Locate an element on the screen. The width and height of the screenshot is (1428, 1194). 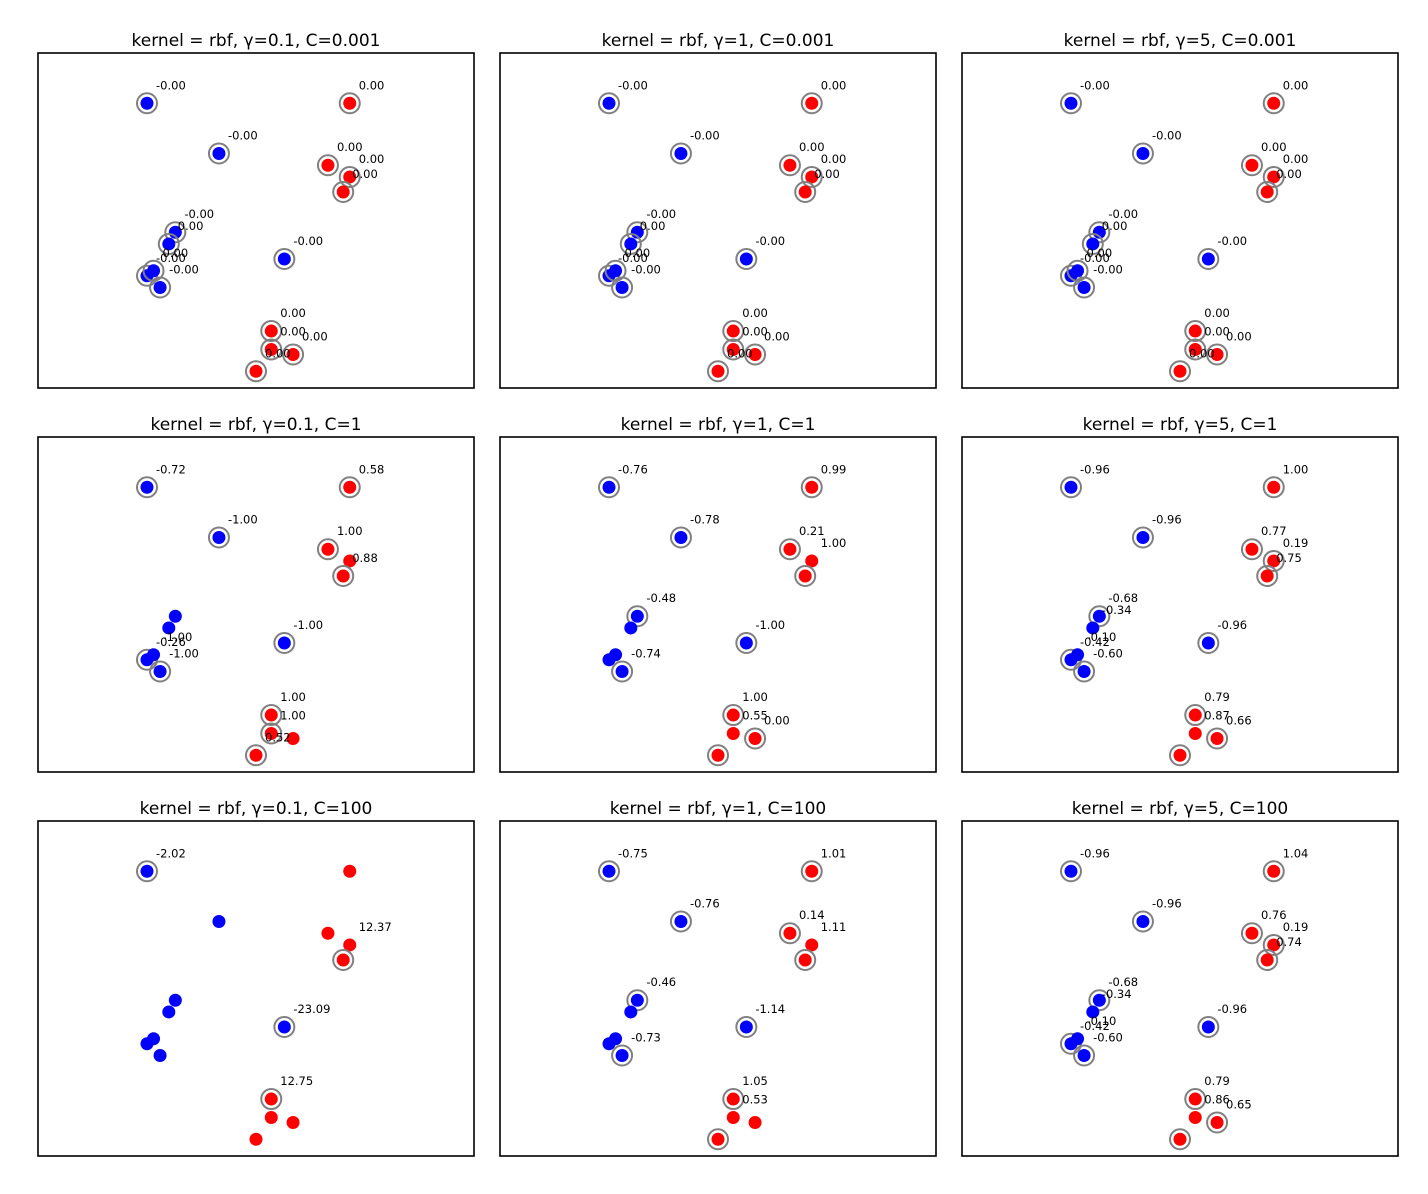
dual-coef-label: 0.74 is located at coordinates (1289, 942).